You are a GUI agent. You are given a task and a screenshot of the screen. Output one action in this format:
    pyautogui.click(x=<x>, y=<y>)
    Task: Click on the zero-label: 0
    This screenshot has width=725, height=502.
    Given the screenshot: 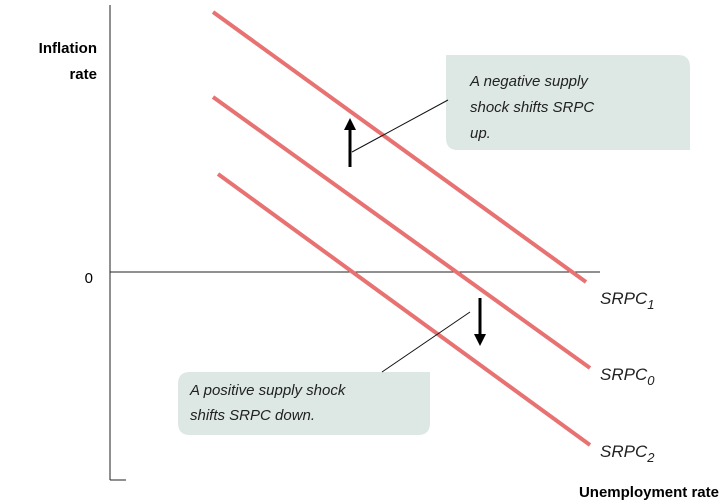 What is the action you would take?
    pyautogui.click(x=89, y=278)
    